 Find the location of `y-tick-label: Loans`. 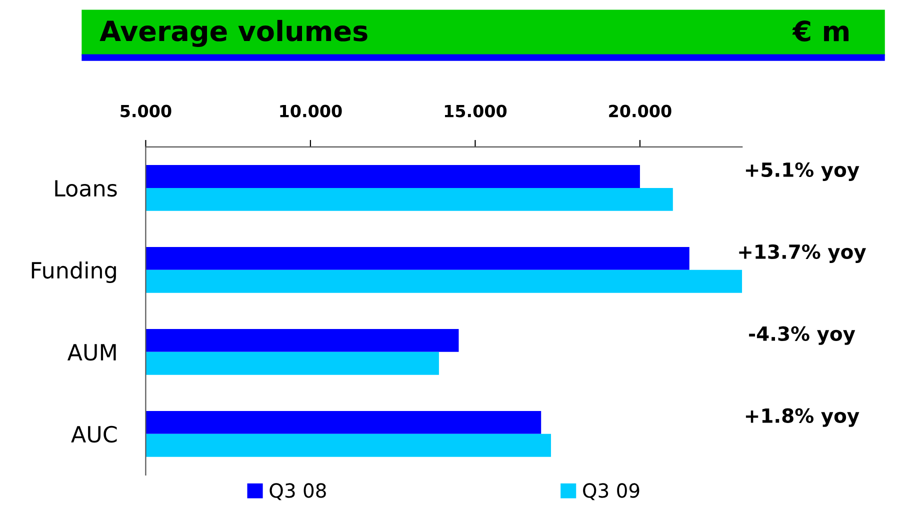

y-tick-label: Loans is located at coordinates (86, 188).